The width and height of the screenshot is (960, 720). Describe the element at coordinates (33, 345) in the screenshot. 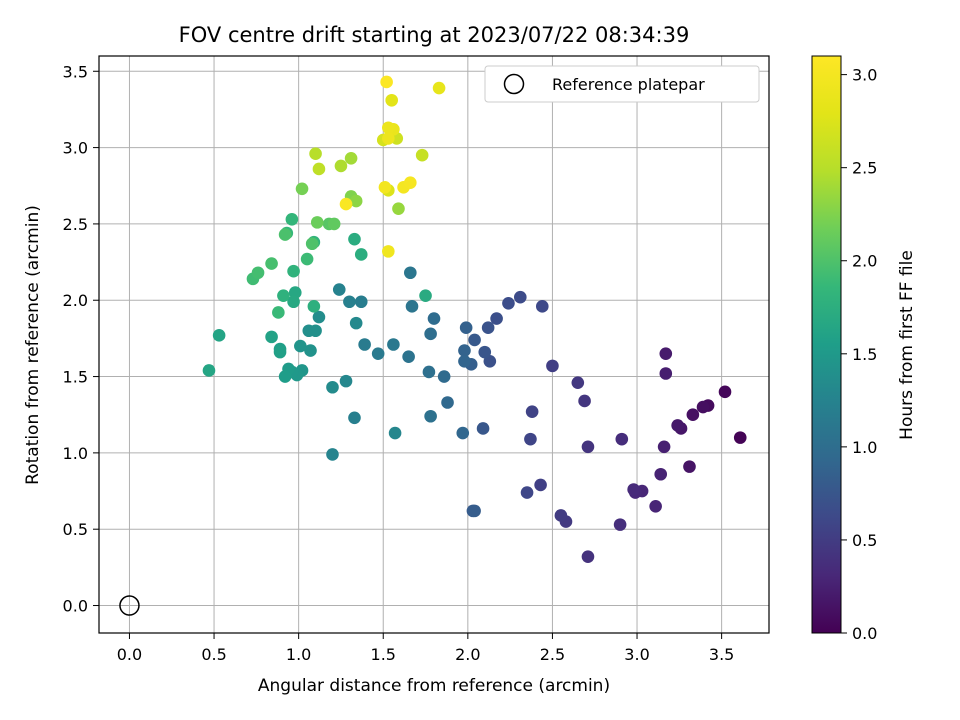

I see `y-axis-label: Rotation from reference (arcmin)` at that location.